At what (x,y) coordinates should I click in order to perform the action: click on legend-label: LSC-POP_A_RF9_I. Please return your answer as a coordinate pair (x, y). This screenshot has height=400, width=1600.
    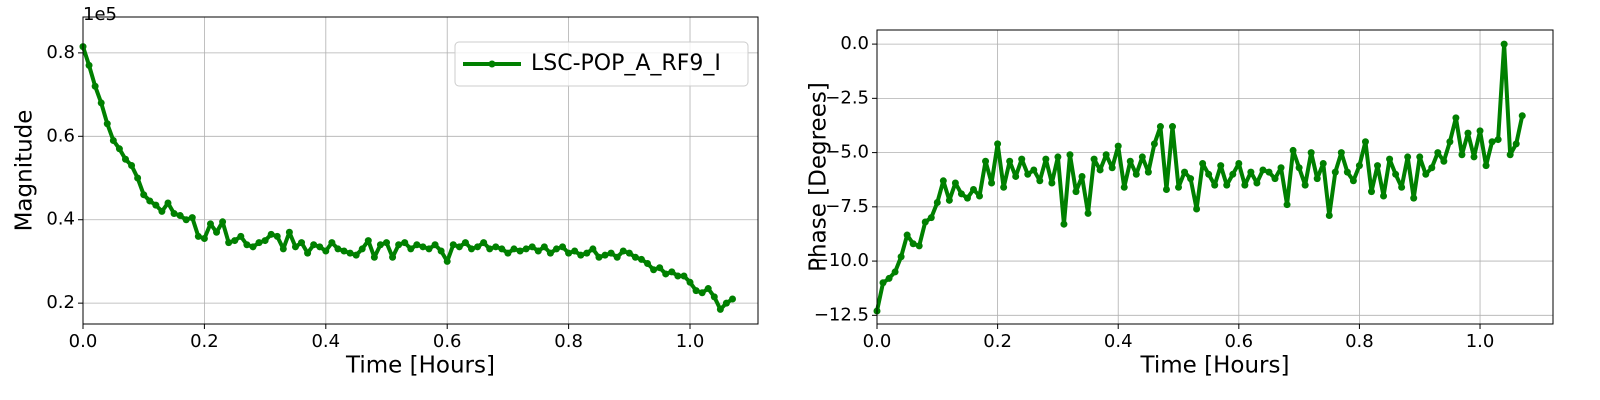
    Looking at the image, I should click on (626, 63).